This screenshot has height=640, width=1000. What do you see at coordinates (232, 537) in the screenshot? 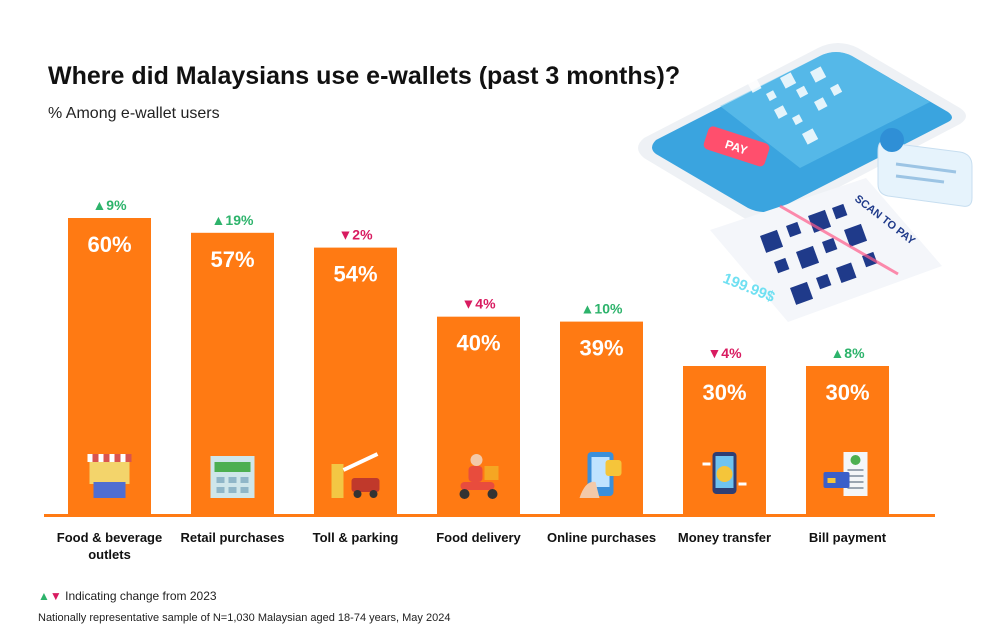
I see `category-label: Retail purchases` at bounding box center [232, 537].